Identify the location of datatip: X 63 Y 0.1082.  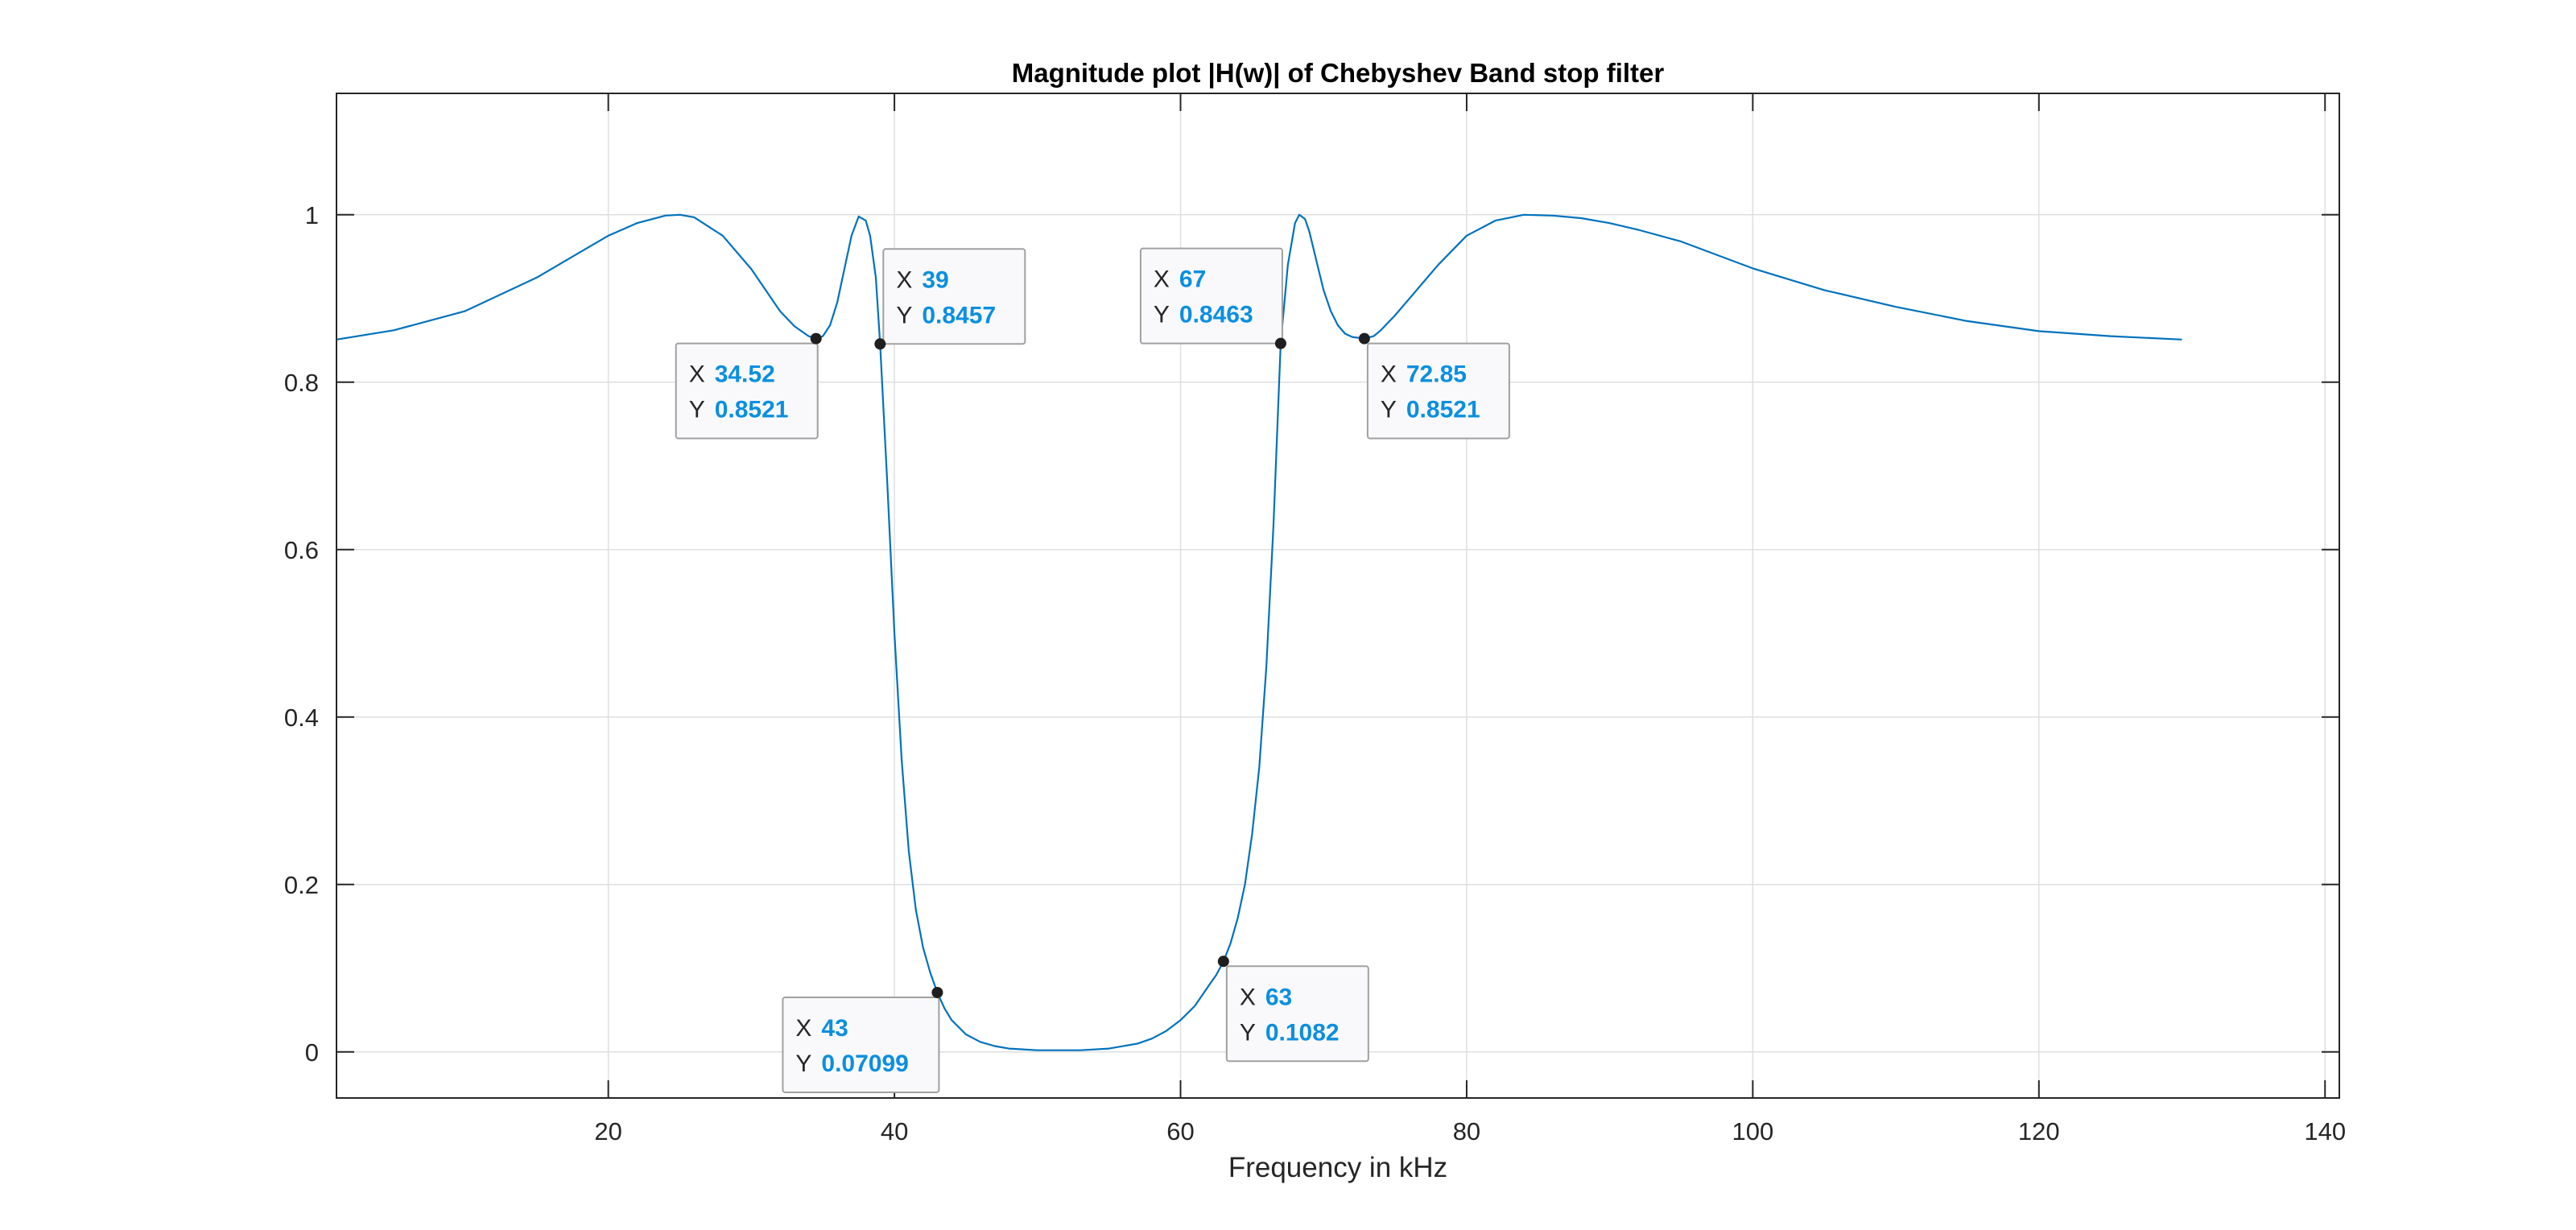
(1293, 1009).